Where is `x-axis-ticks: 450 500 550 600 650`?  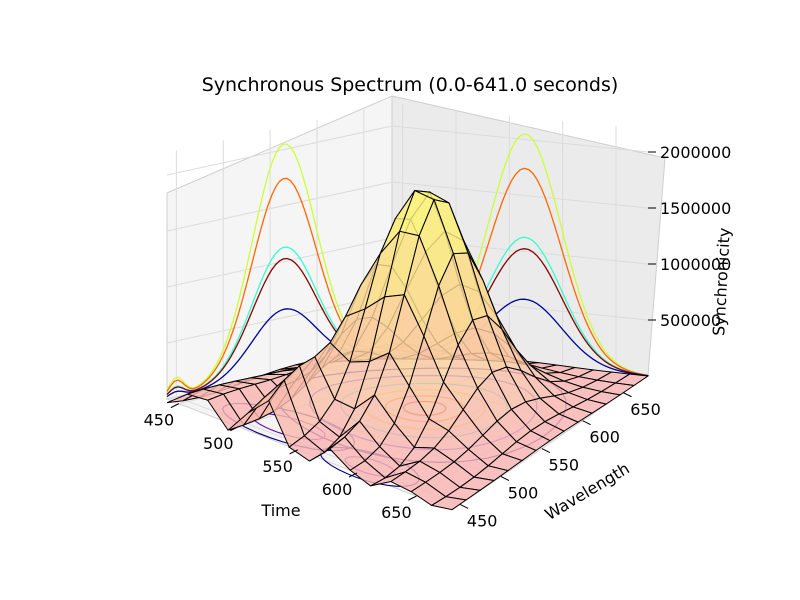
x-axis-ticks: 450 500 550 600 650 is located at coordinates (280, 462).